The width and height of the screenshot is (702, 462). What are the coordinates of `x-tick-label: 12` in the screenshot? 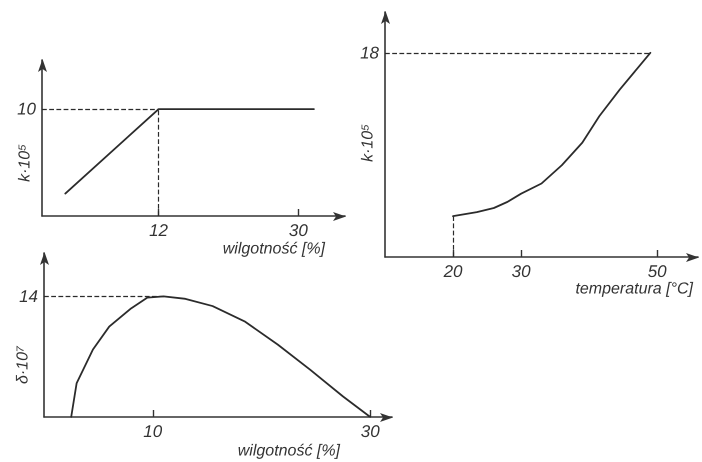 It's located at (159, 230).